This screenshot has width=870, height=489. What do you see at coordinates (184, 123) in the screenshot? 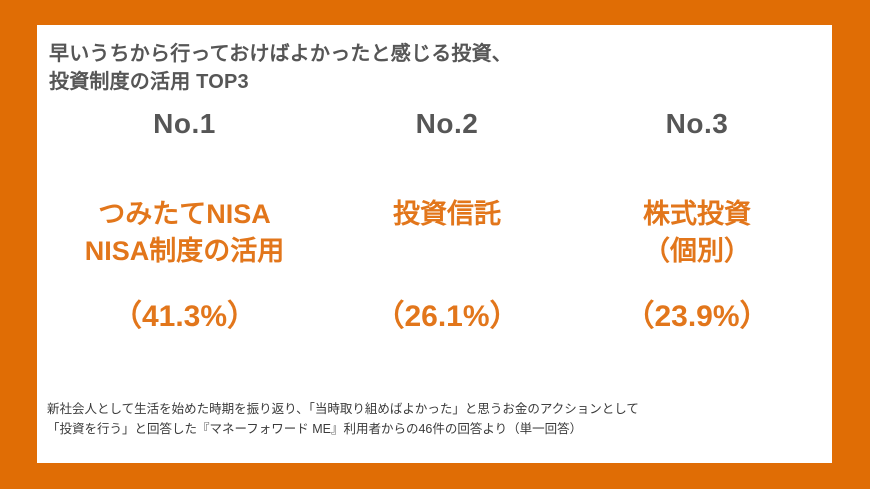
I see `rank-badge-1: No.1` at bounding box center [184, 123].